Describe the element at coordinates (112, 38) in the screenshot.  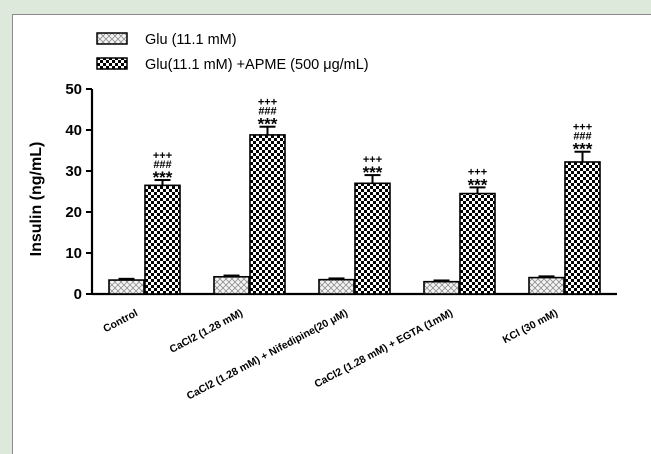
I see `legend-swatch-glu` at that location.